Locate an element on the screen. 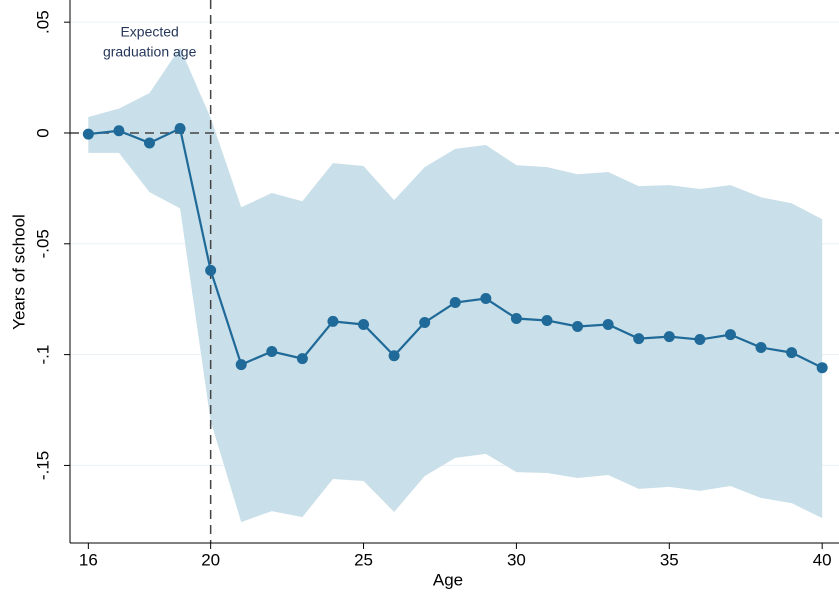 This screenshot has width=839, height=596. x-axis-title: Age is located at coordinates (448, 579).